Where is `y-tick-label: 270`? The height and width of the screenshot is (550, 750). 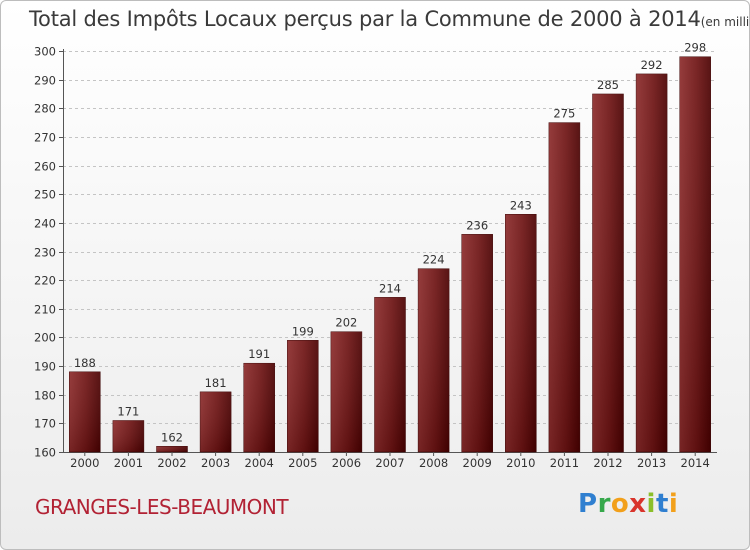
y-tick-label: 270 is located at coordinates (45, 138).